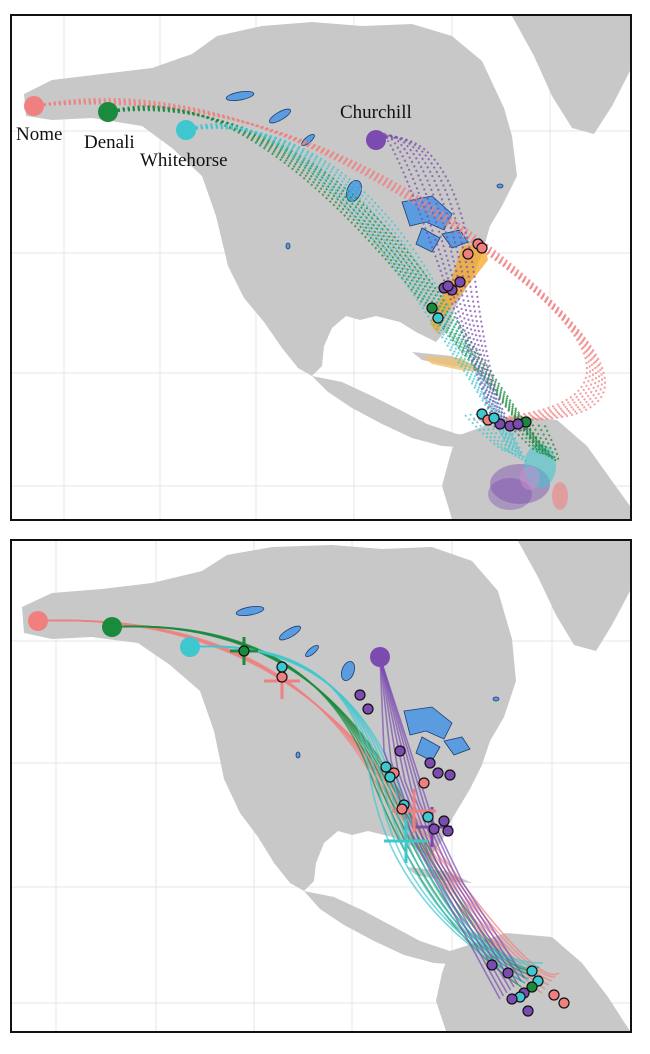 The image size is (650, 1054). What do you see at coordinates (452, 364) in the screenshot?
I see `caribbean-islands` at bounding box center [452, 364].